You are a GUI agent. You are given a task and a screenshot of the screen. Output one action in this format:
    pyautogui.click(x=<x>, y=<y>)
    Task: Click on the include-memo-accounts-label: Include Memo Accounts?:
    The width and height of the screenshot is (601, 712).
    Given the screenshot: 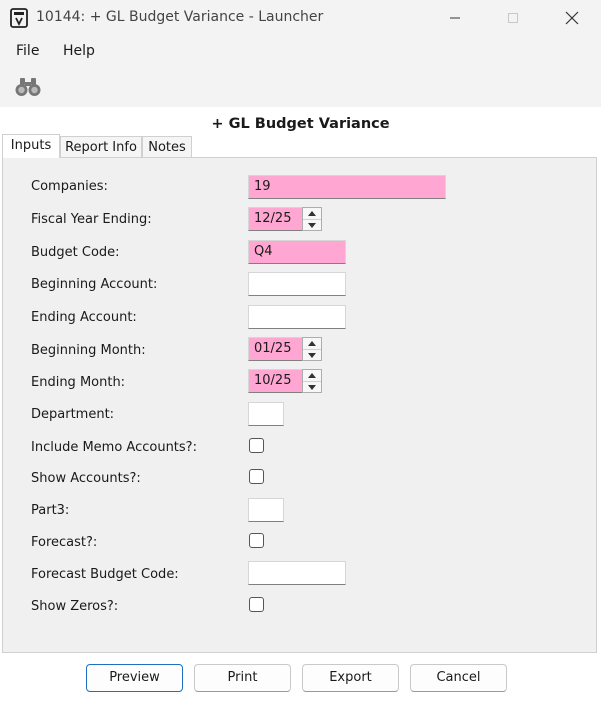 What is the action you would take?
    pyautogui.click(x=114, y=447)
    